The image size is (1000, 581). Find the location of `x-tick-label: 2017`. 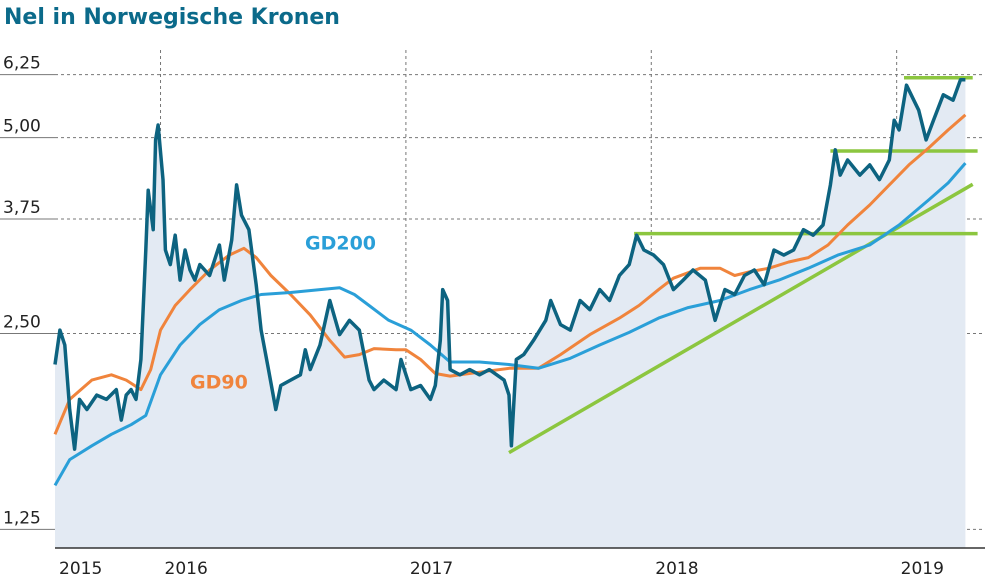

x-tick-label: 2017 is located at coordinates (431, 569).